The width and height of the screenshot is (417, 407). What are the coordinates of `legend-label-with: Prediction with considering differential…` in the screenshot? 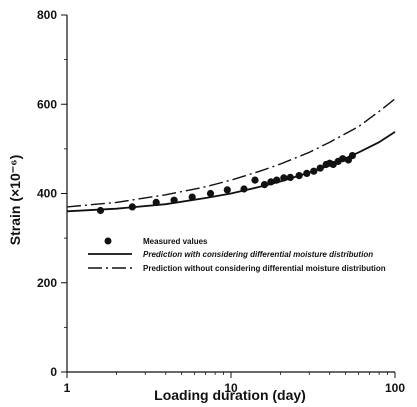 It's located at (258, 254).